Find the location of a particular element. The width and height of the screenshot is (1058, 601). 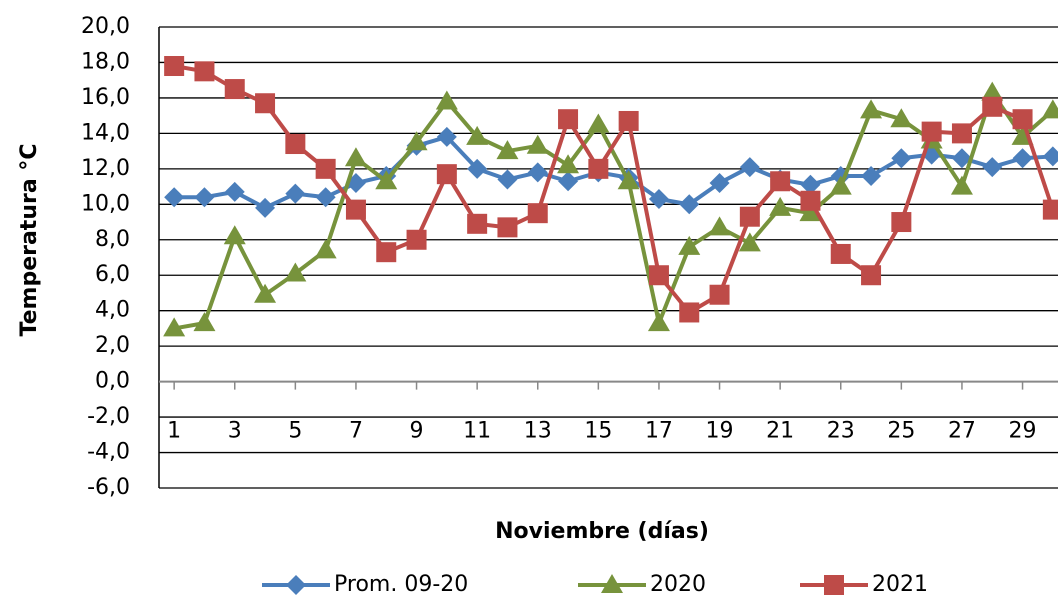

y-tick-label: 12,0 is located at coordinates (105, 168).